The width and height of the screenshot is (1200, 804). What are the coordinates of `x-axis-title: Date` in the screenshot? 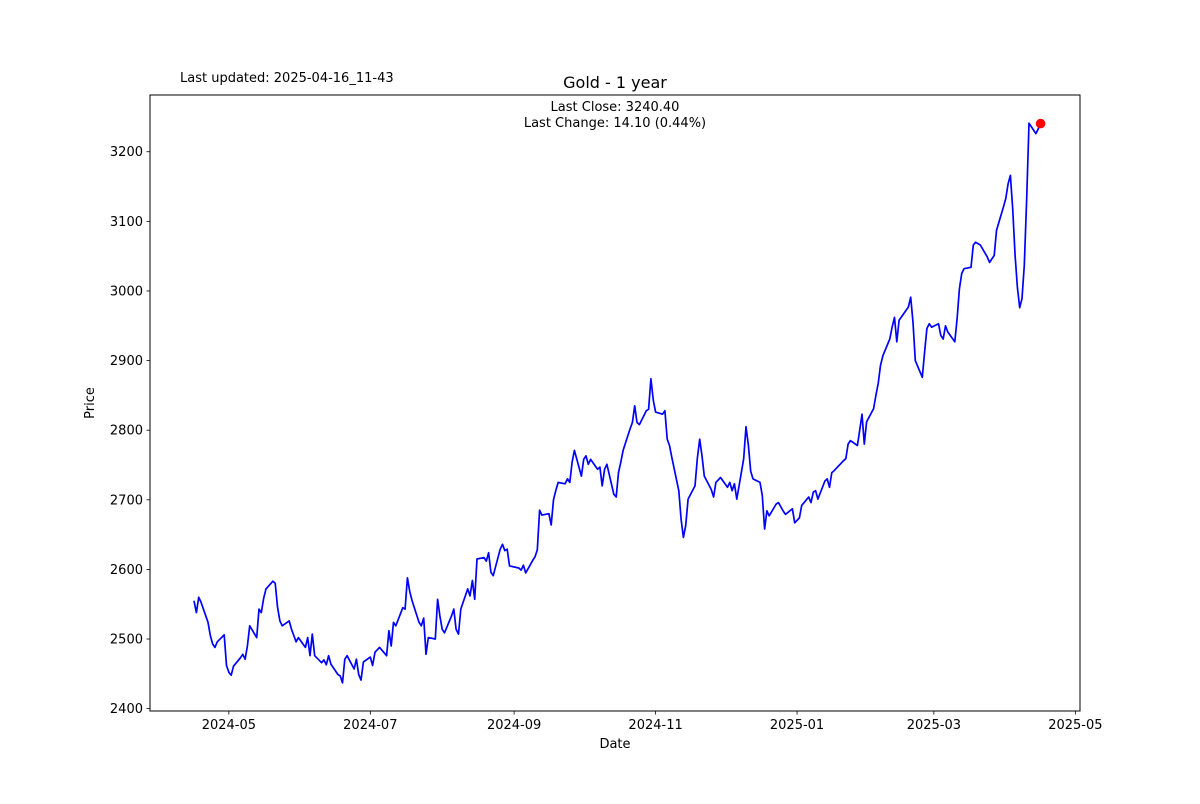 It's located at (614, 744).